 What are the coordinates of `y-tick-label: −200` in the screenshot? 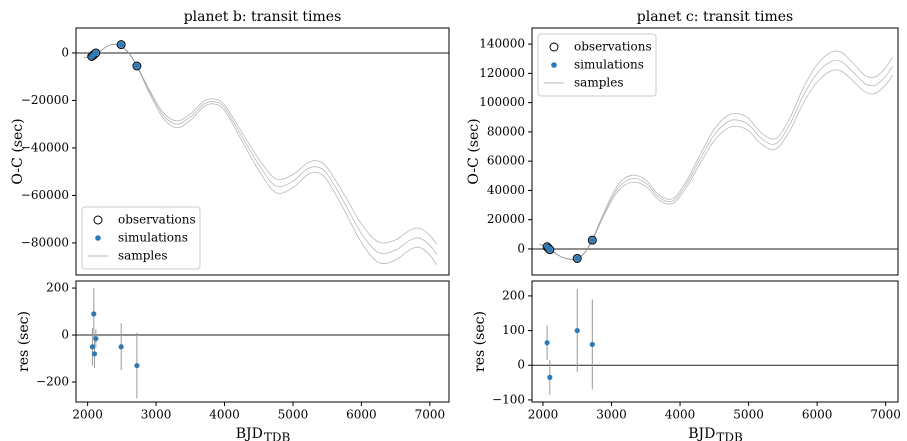 It's located at (52, 382).